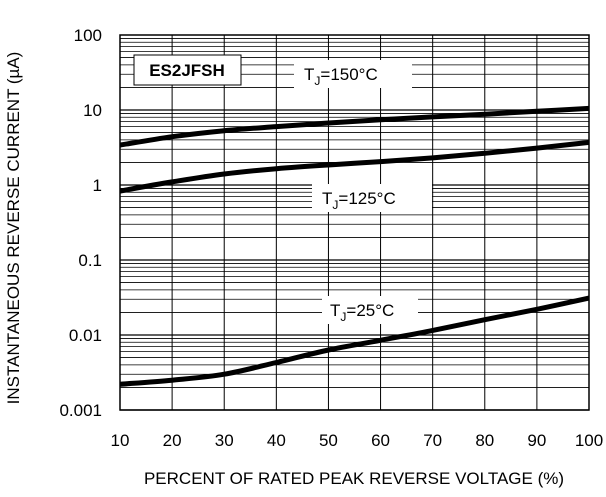 Image resolution: width=606 pixels, height=497 pixels. What do you see at coordinates (335, 205) in the screenshot?
I see `series-label-125-sub: J` at bounding box center [335, 205].